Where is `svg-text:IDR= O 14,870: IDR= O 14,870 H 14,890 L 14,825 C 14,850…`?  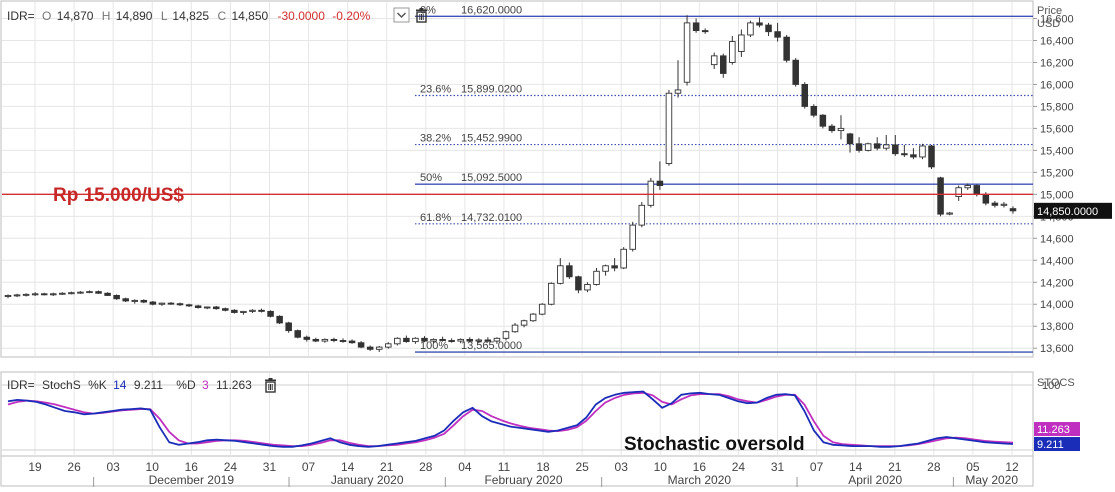 svg-text:IDR= O 14,870: IDR= O 14,870 H 14,890 L 14,825 C 14,850… is located at coordinates (189, 16).